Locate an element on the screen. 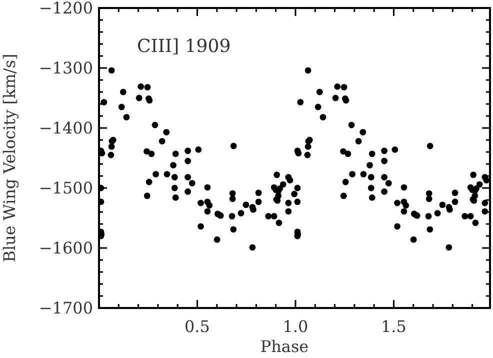 This screenshot has width=493, height=358. x-axis-title: Phase is located at coordinates (284, 346).